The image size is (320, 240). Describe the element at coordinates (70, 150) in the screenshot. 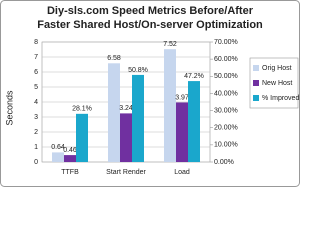

I see `data-label: 0.46` at that location.